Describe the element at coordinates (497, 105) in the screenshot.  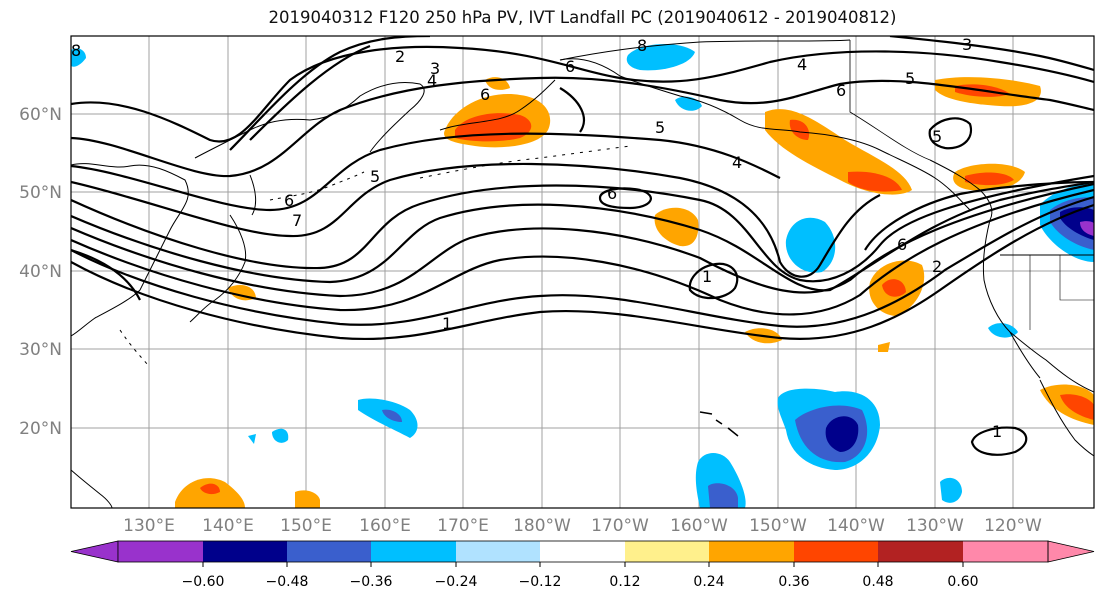
I see `bering-coast` at that location.